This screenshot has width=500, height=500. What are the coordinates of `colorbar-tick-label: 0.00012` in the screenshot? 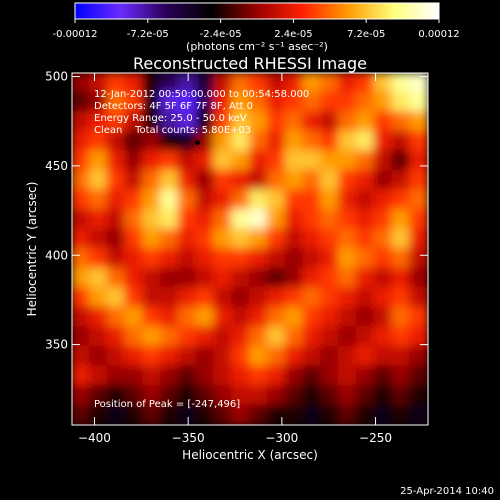 It's located at (438, 34).